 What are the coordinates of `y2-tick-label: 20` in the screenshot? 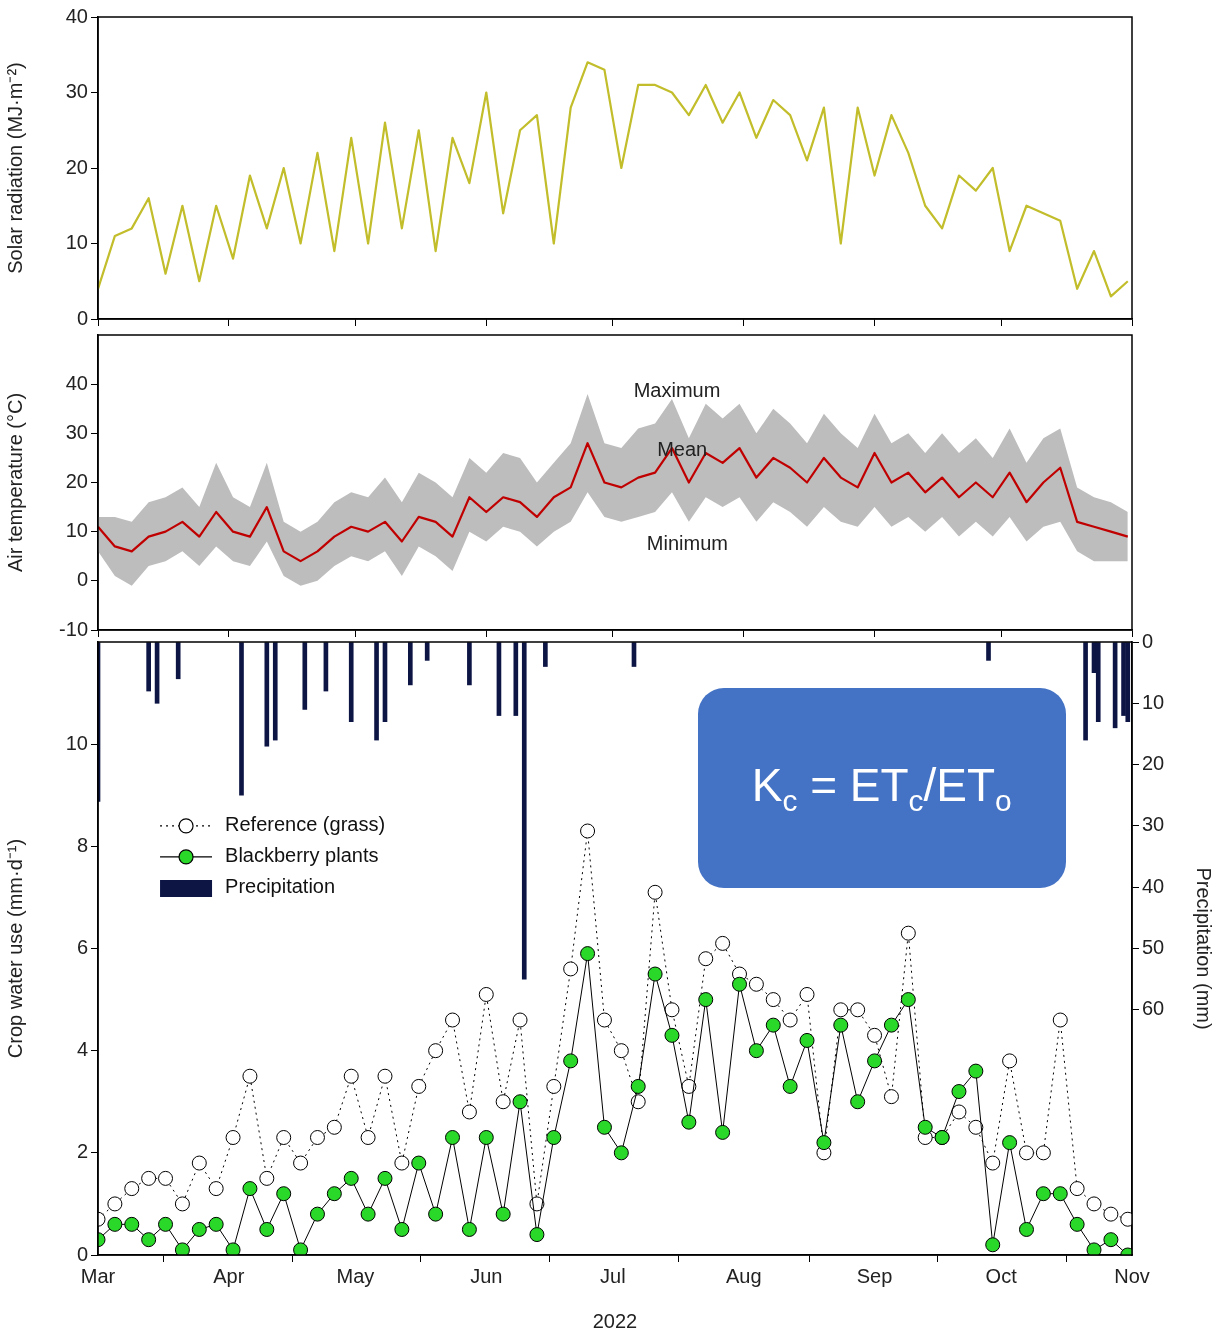 It's located at (1153, 763).